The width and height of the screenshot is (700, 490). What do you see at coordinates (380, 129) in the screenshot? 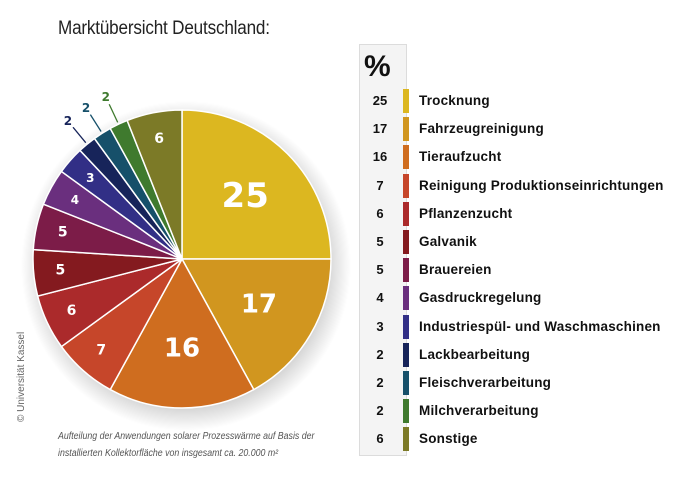
I see `legend-value: 17` at bounding box center [380, 129].